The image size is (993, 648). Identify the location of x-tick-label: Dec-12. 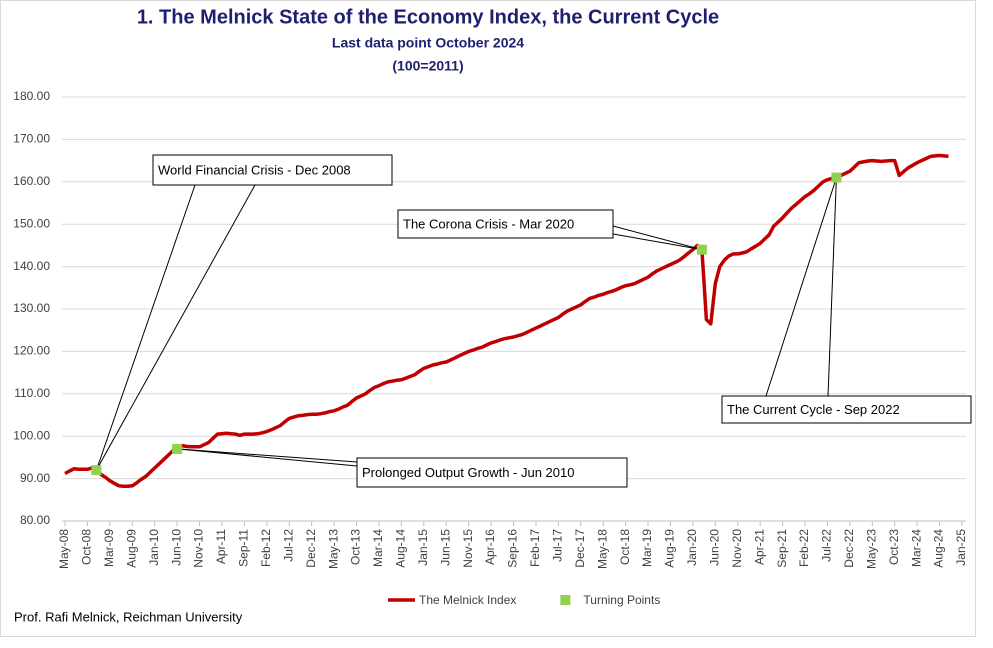
(311, 548).